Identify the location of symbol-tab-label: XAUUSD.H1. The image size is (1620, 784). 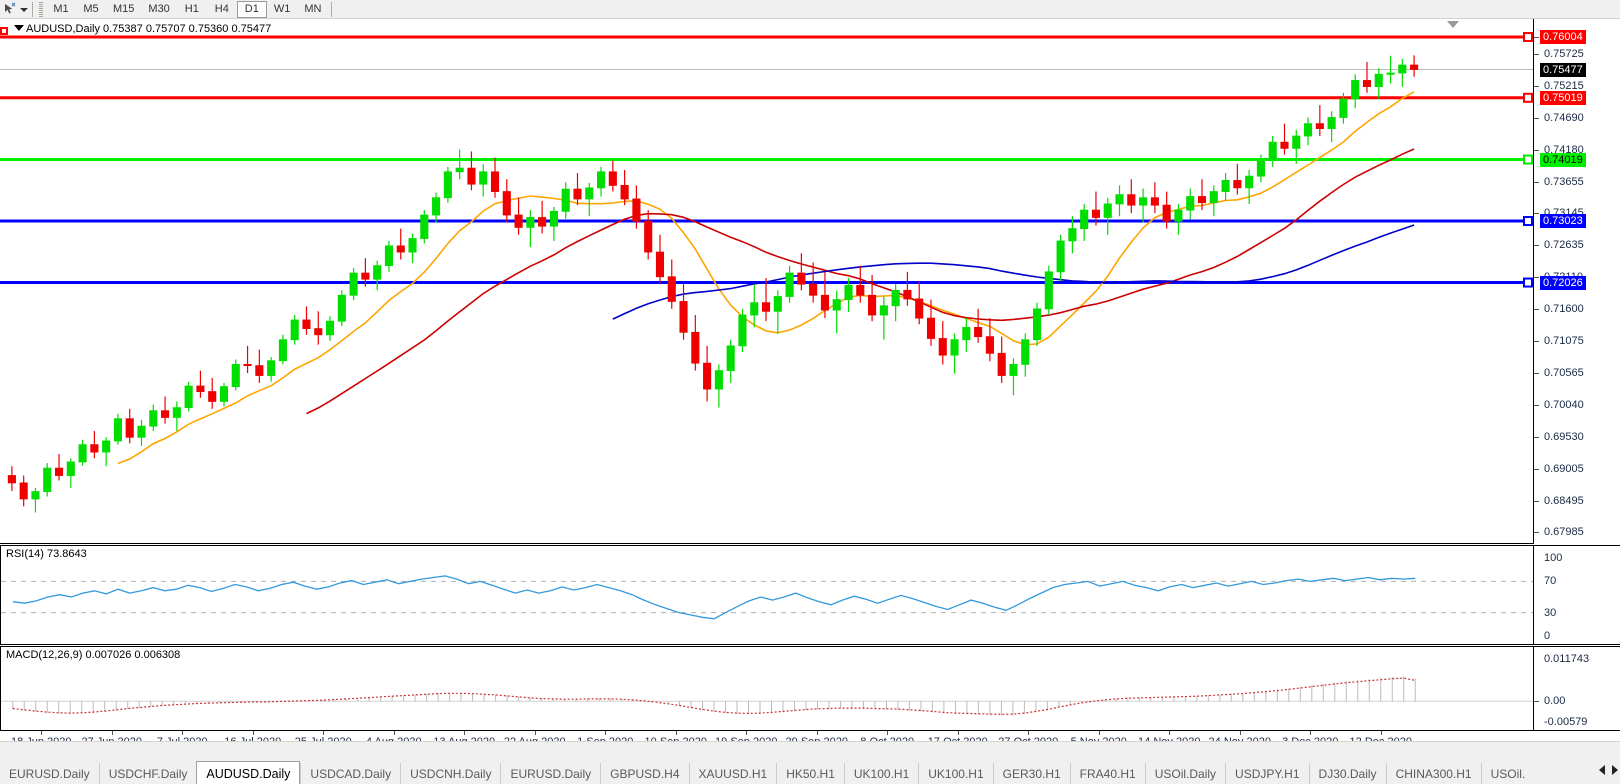
(733, 774).